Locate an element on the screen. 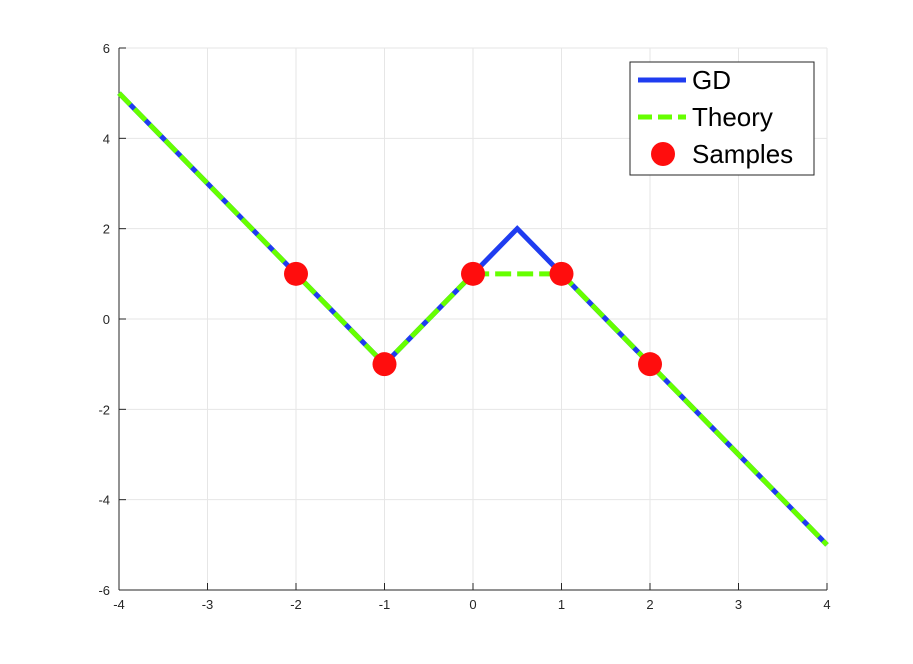  y-tick-label: 0 is located at coordinates (106, 319).